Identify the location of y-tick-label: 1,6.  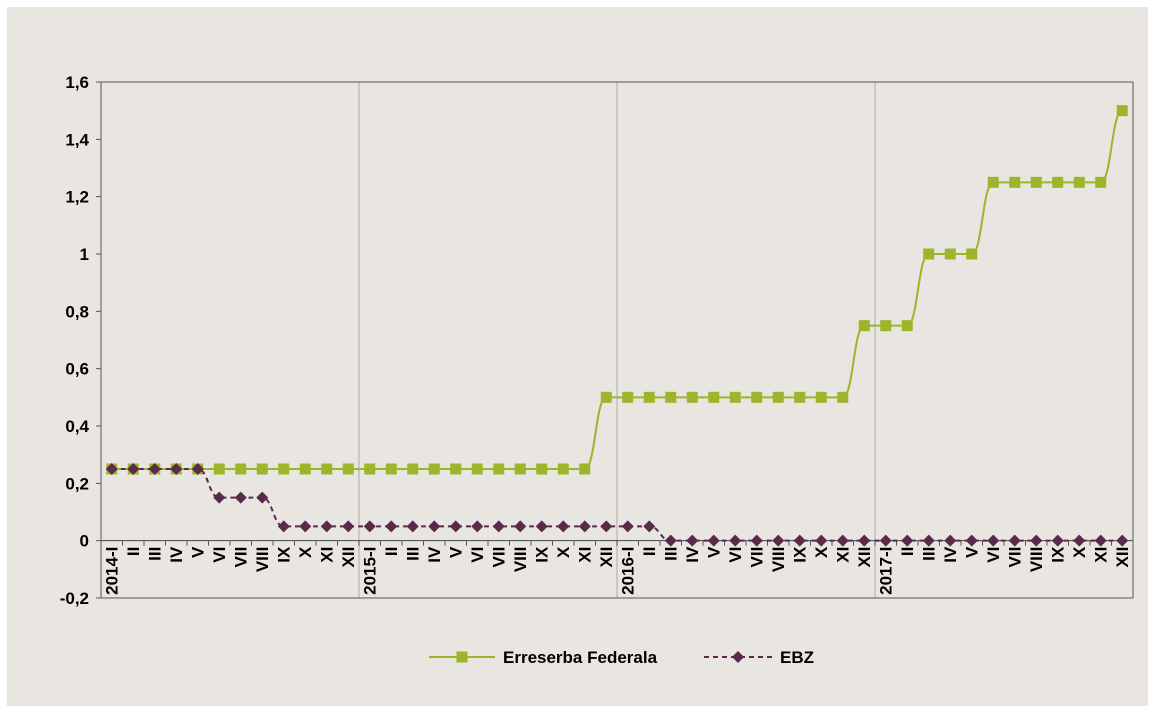
(77, 82).